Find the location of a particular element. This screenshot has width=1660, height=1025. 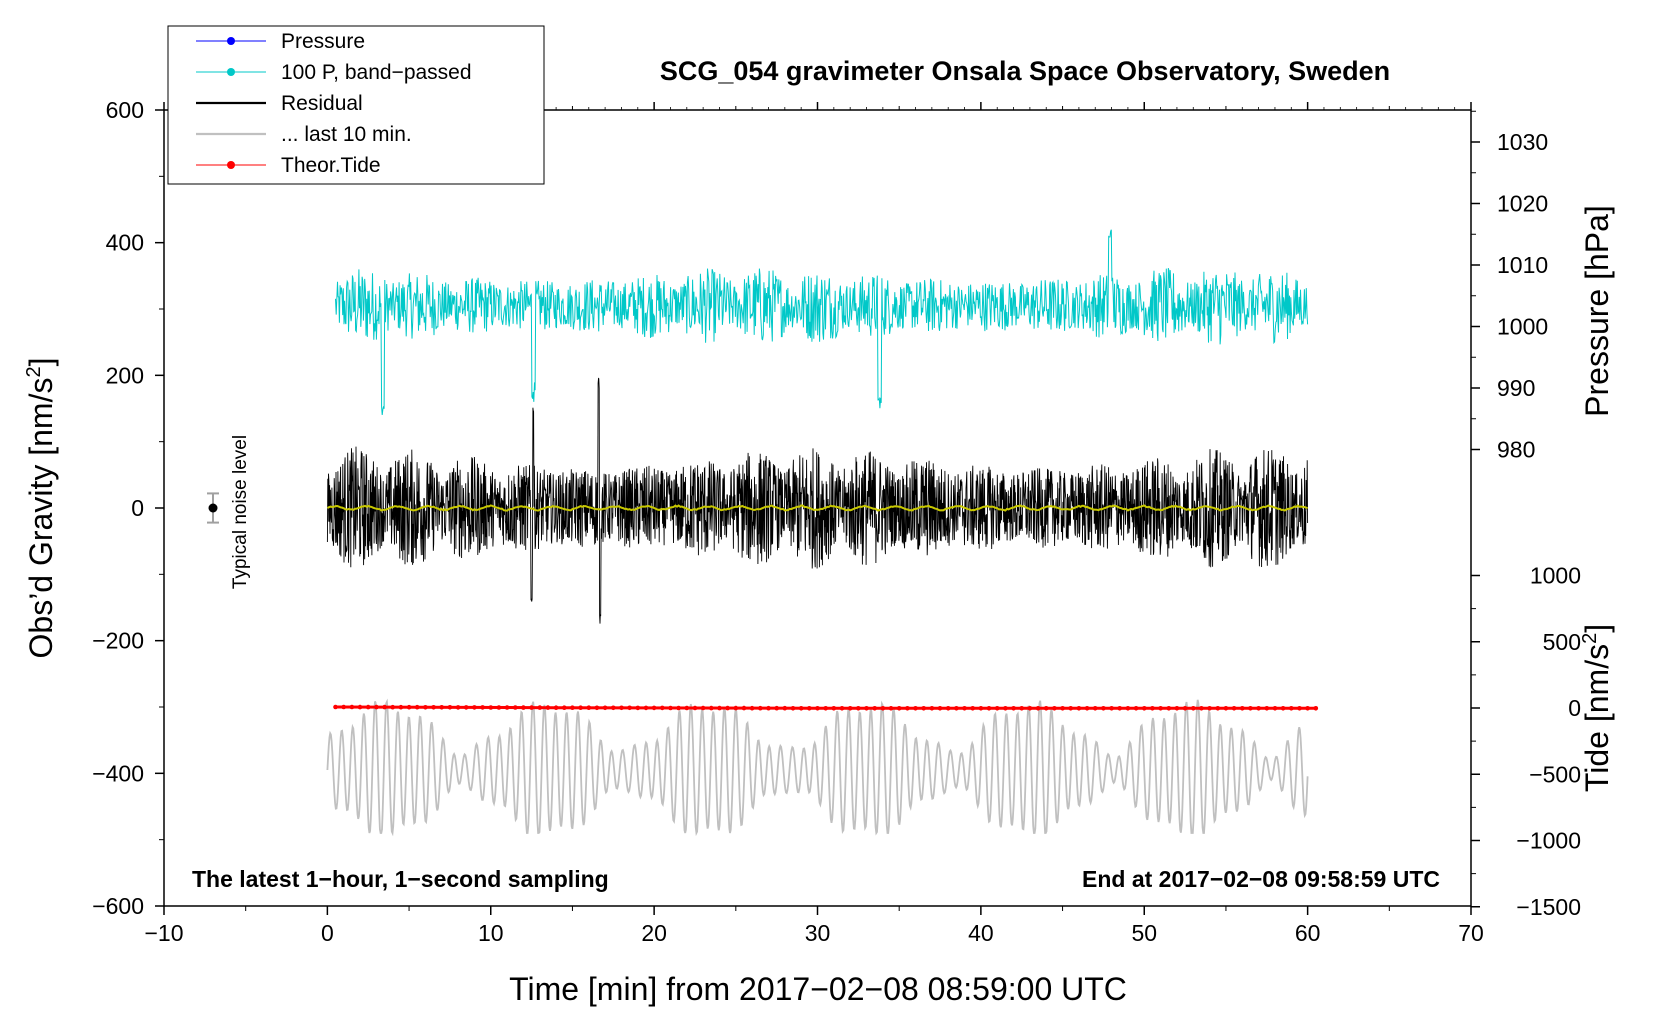

y-axis-title-left-sup: 2 is located at coordinates (34, 371).